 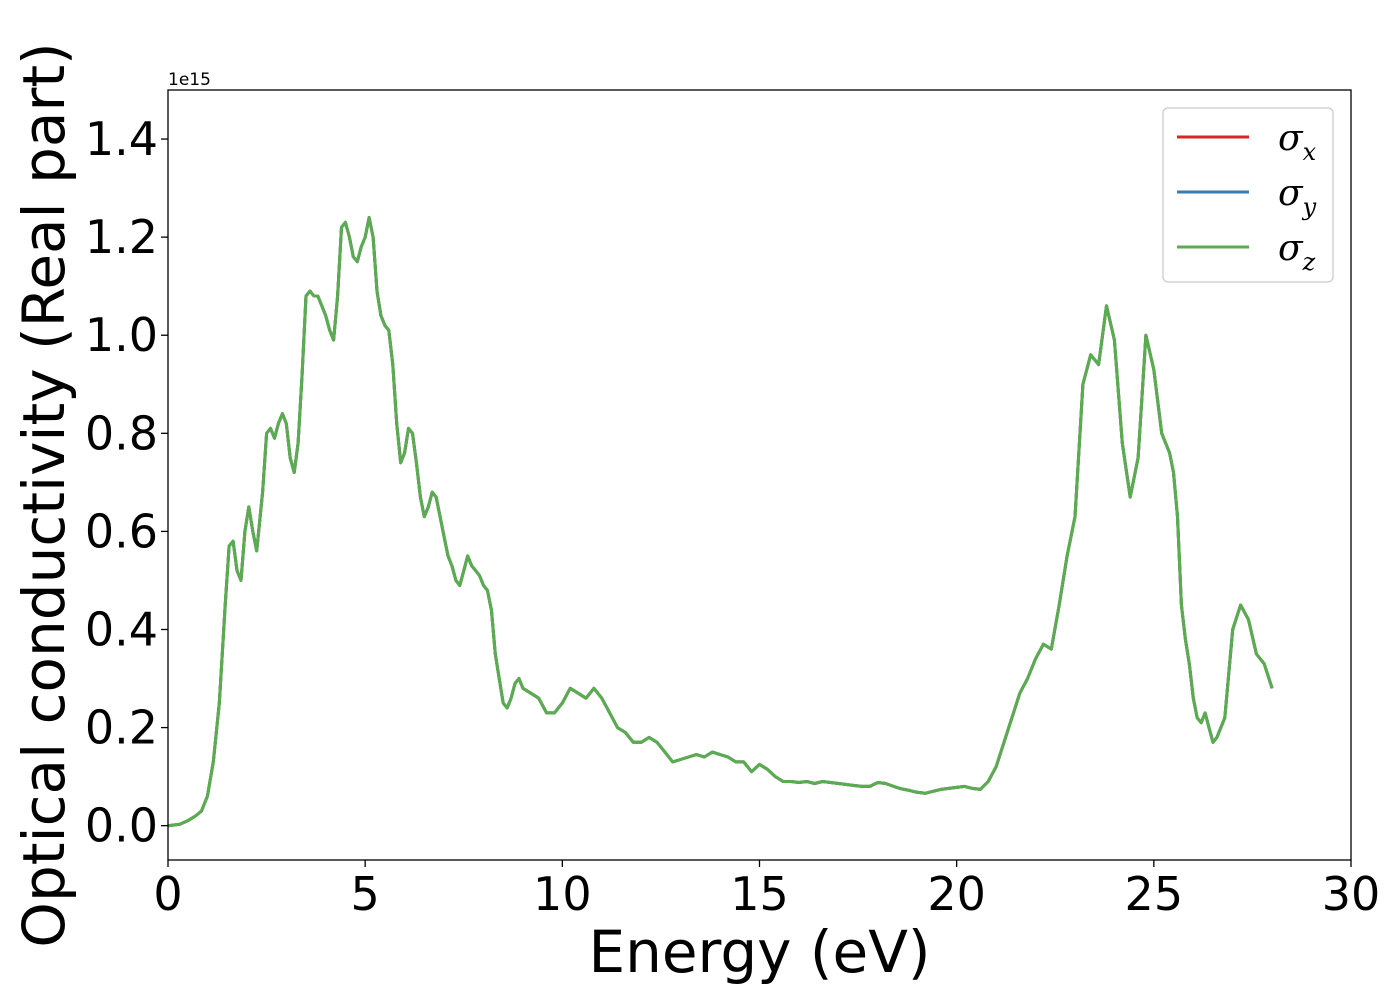 I want to click on y-tick-label: 0.2, so click(x=121, y=728).